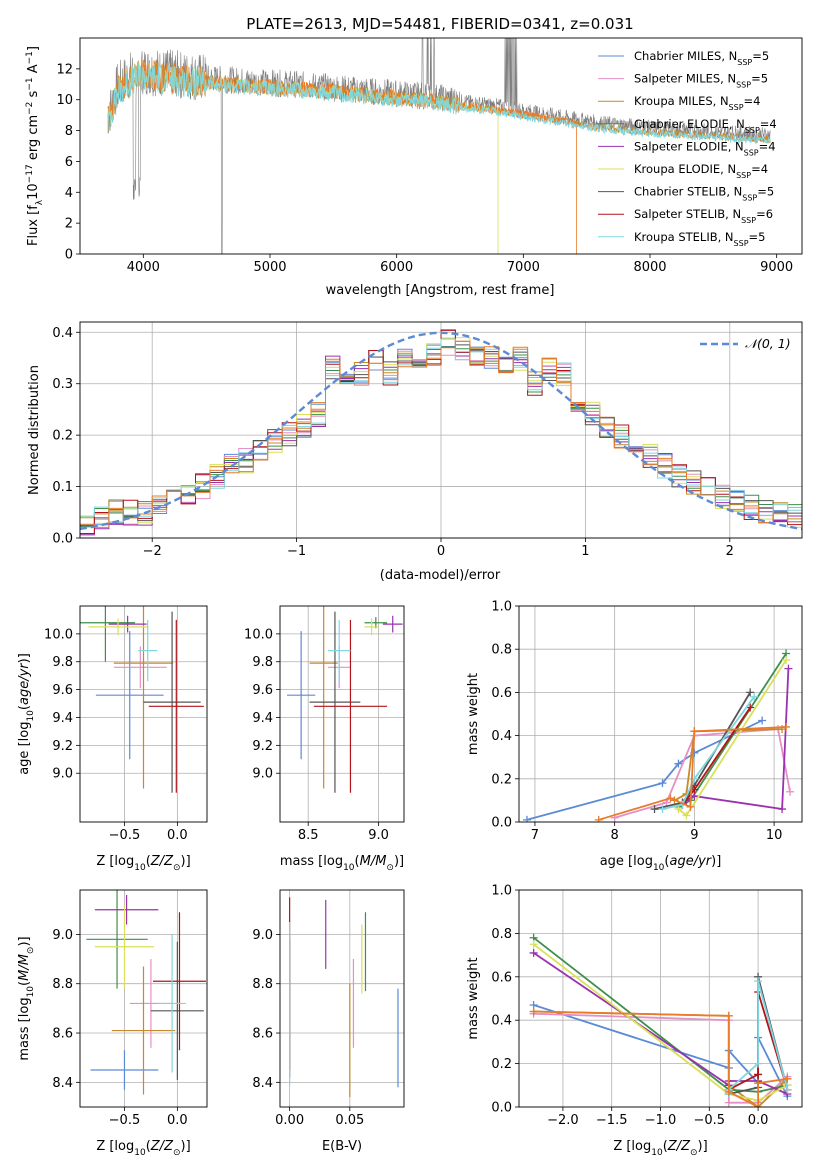 This screenshot has height=1170, width=819. What do you see at coordinates (441, 443) in the screenshot?
I see `histogram-step` at bounding box center [441, 443].